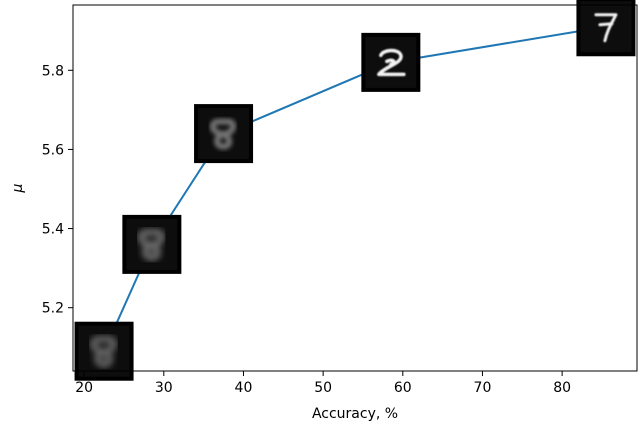 This screenshot has width=644, height=426. Describe the element at coordinates (53, 71) in the screenshot. I see `y-tick-label: 5.8` at that location.